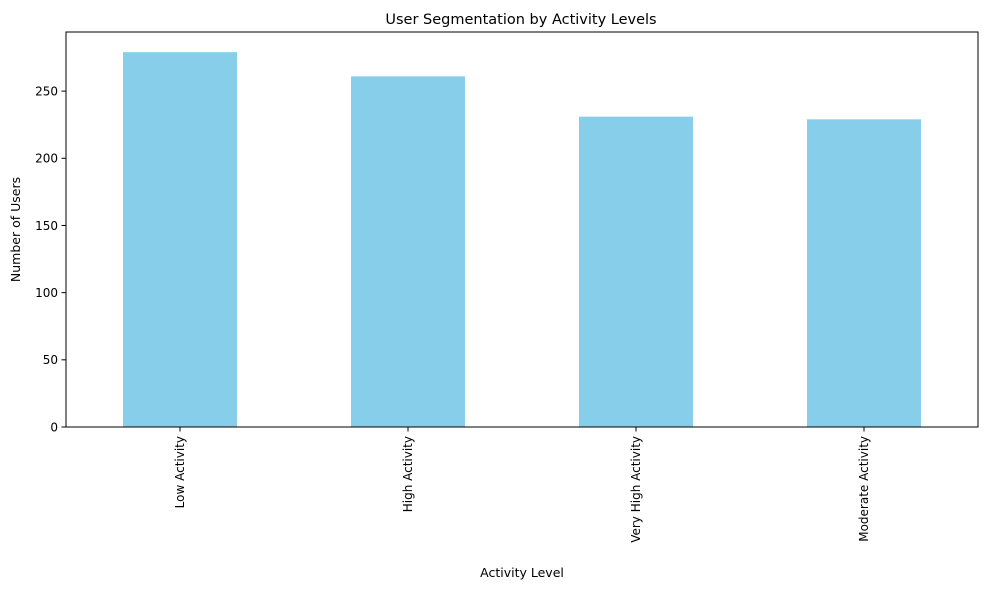 This screenshot has height=594, width=989. I want to click on y-tick-label: 150, so click(46, 226).